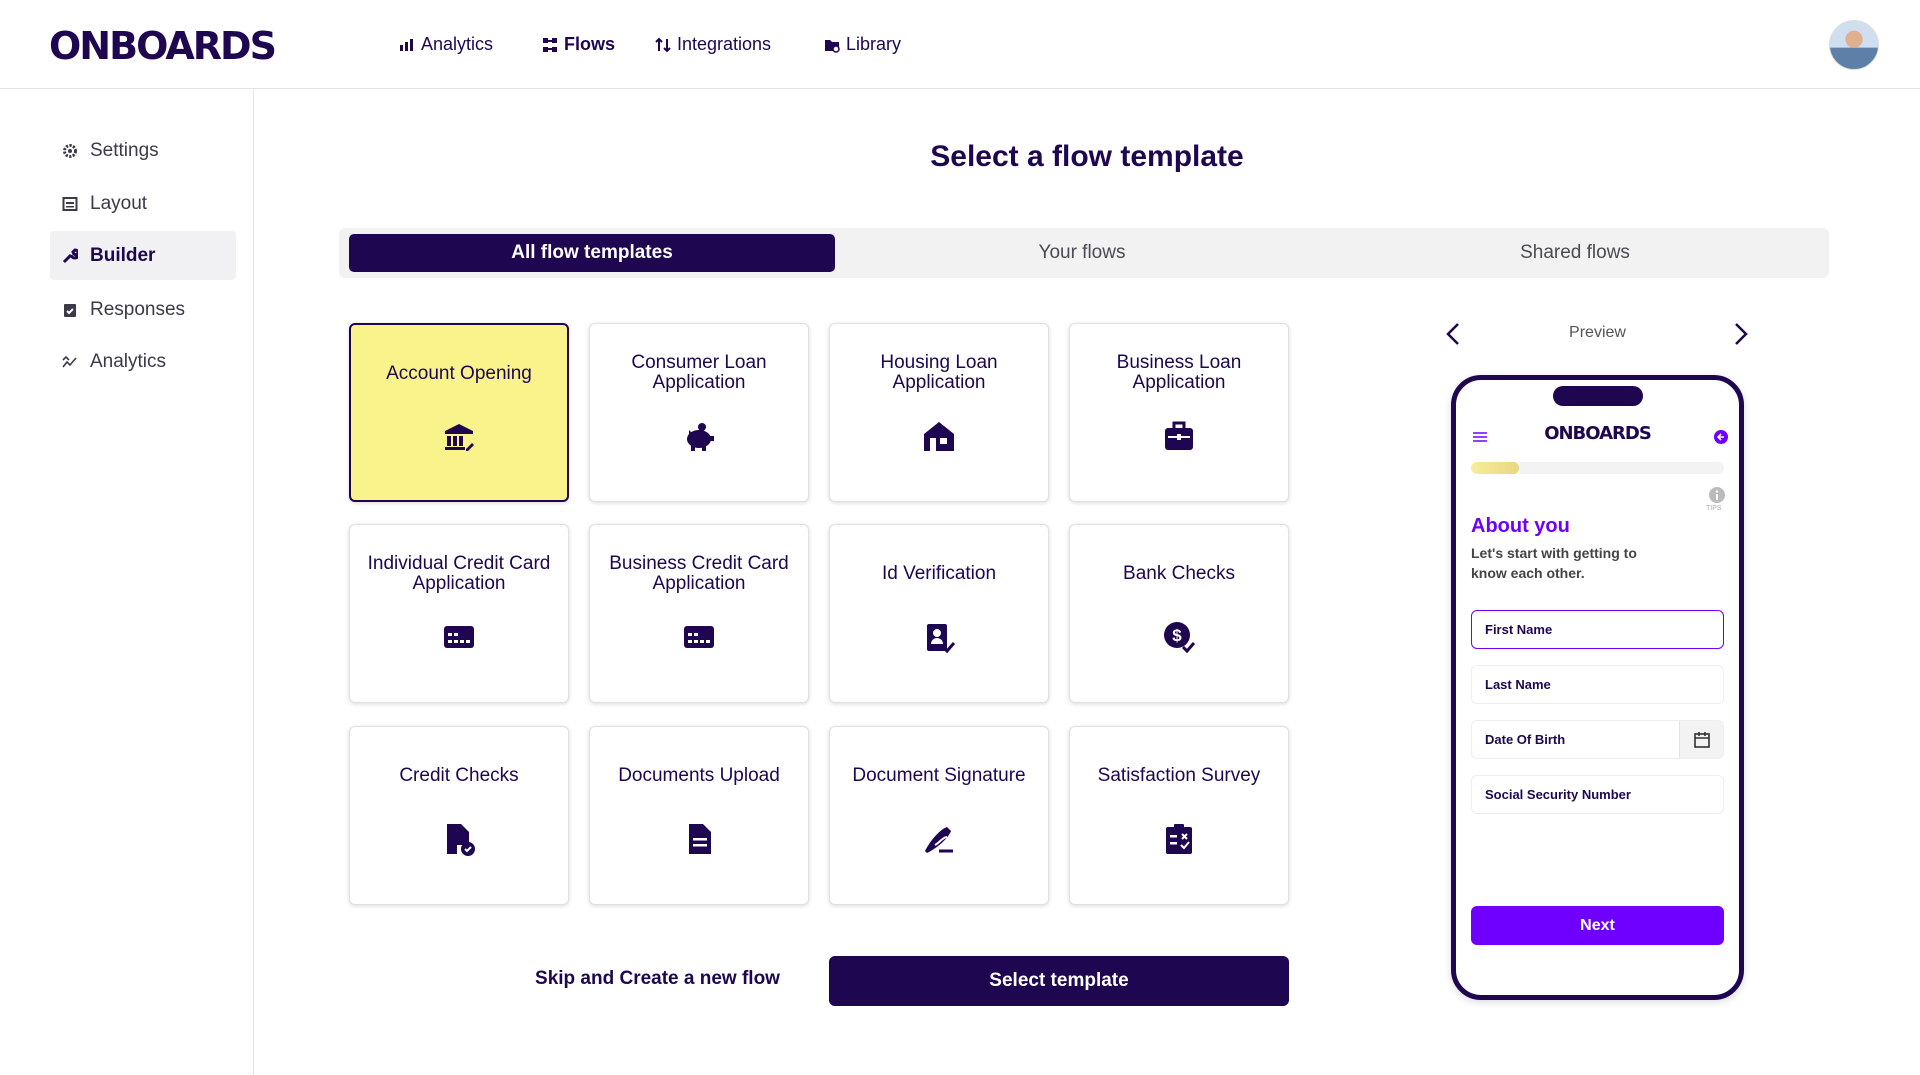 Image resolution: width=1920 pixels, height=1075 pixels. Describe the element at coordinates (699, 775) in the screenshot. I see `template-label: Documents Upload` at that location.